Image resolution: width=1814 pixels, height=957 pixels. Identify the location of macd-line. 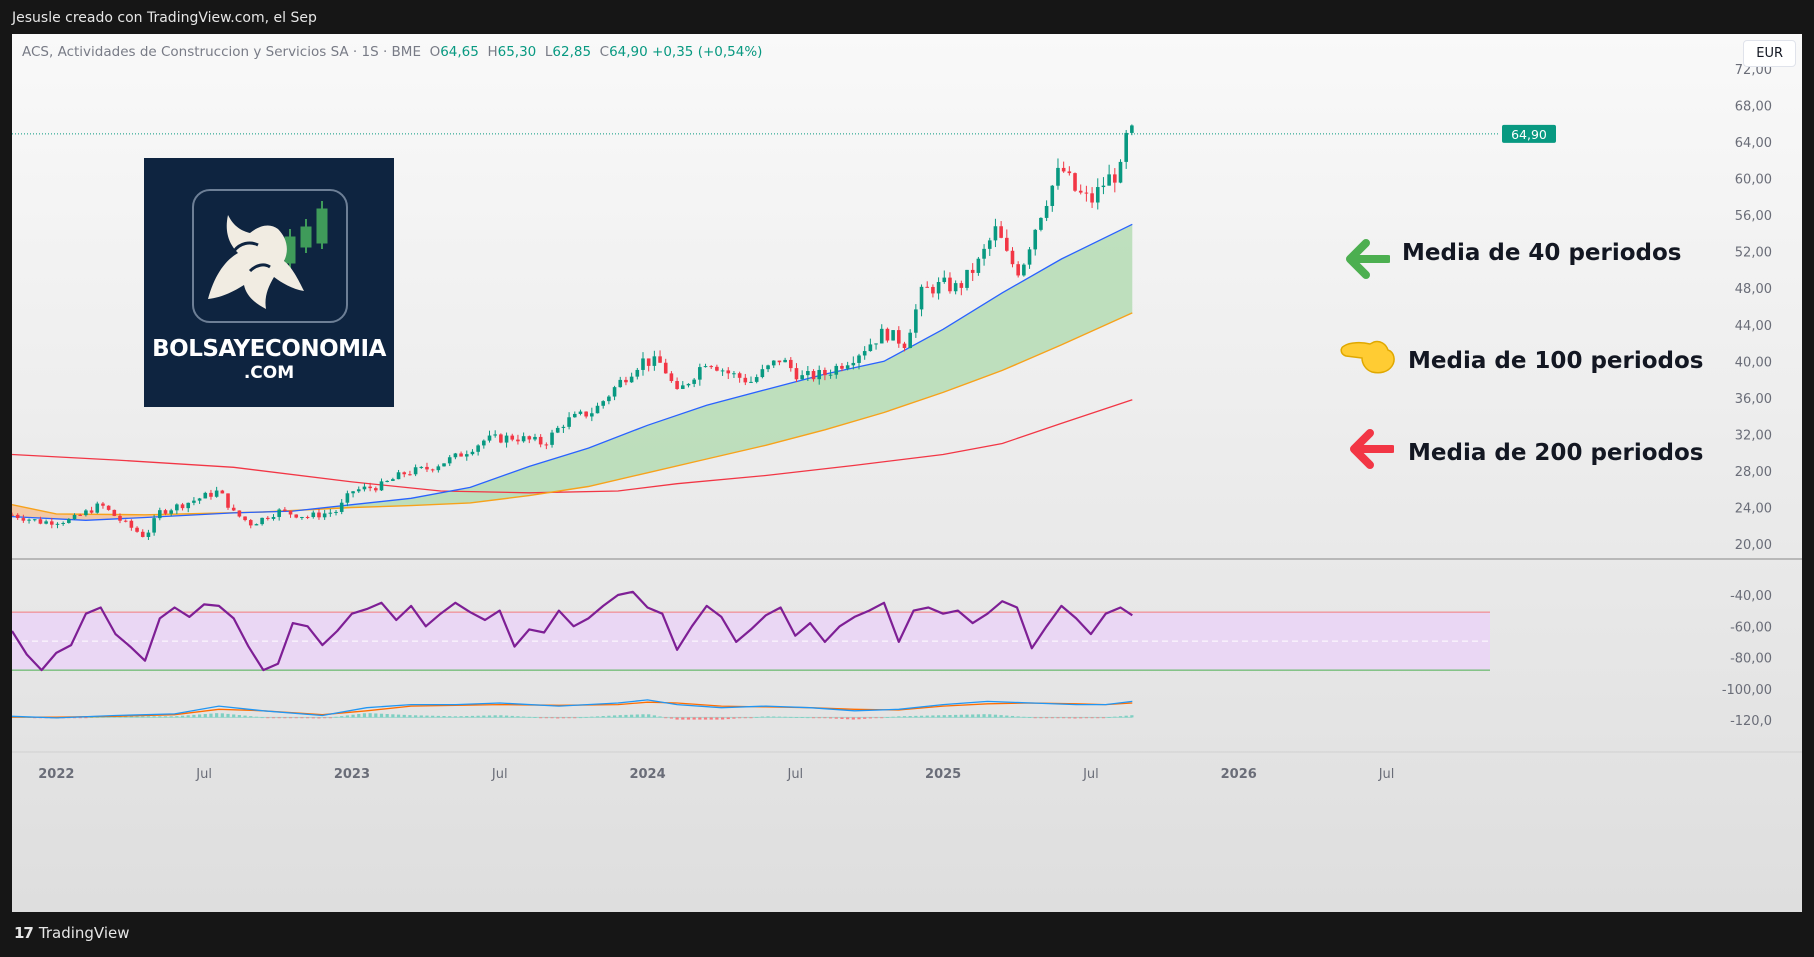
(572, 709).